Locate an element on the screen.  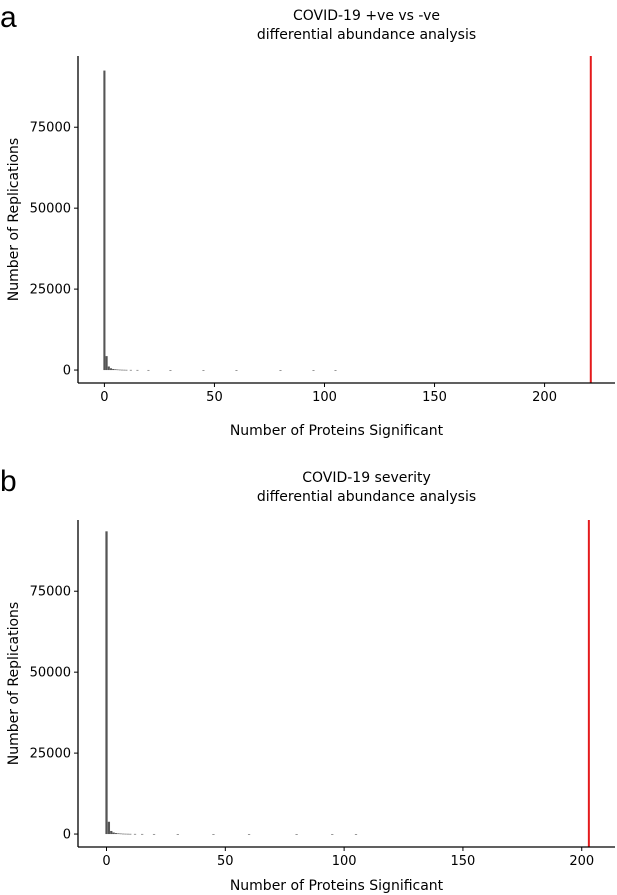
chart-title-line-1: COVID-19 +ve vs -ve is located at coordinates (366, 16).